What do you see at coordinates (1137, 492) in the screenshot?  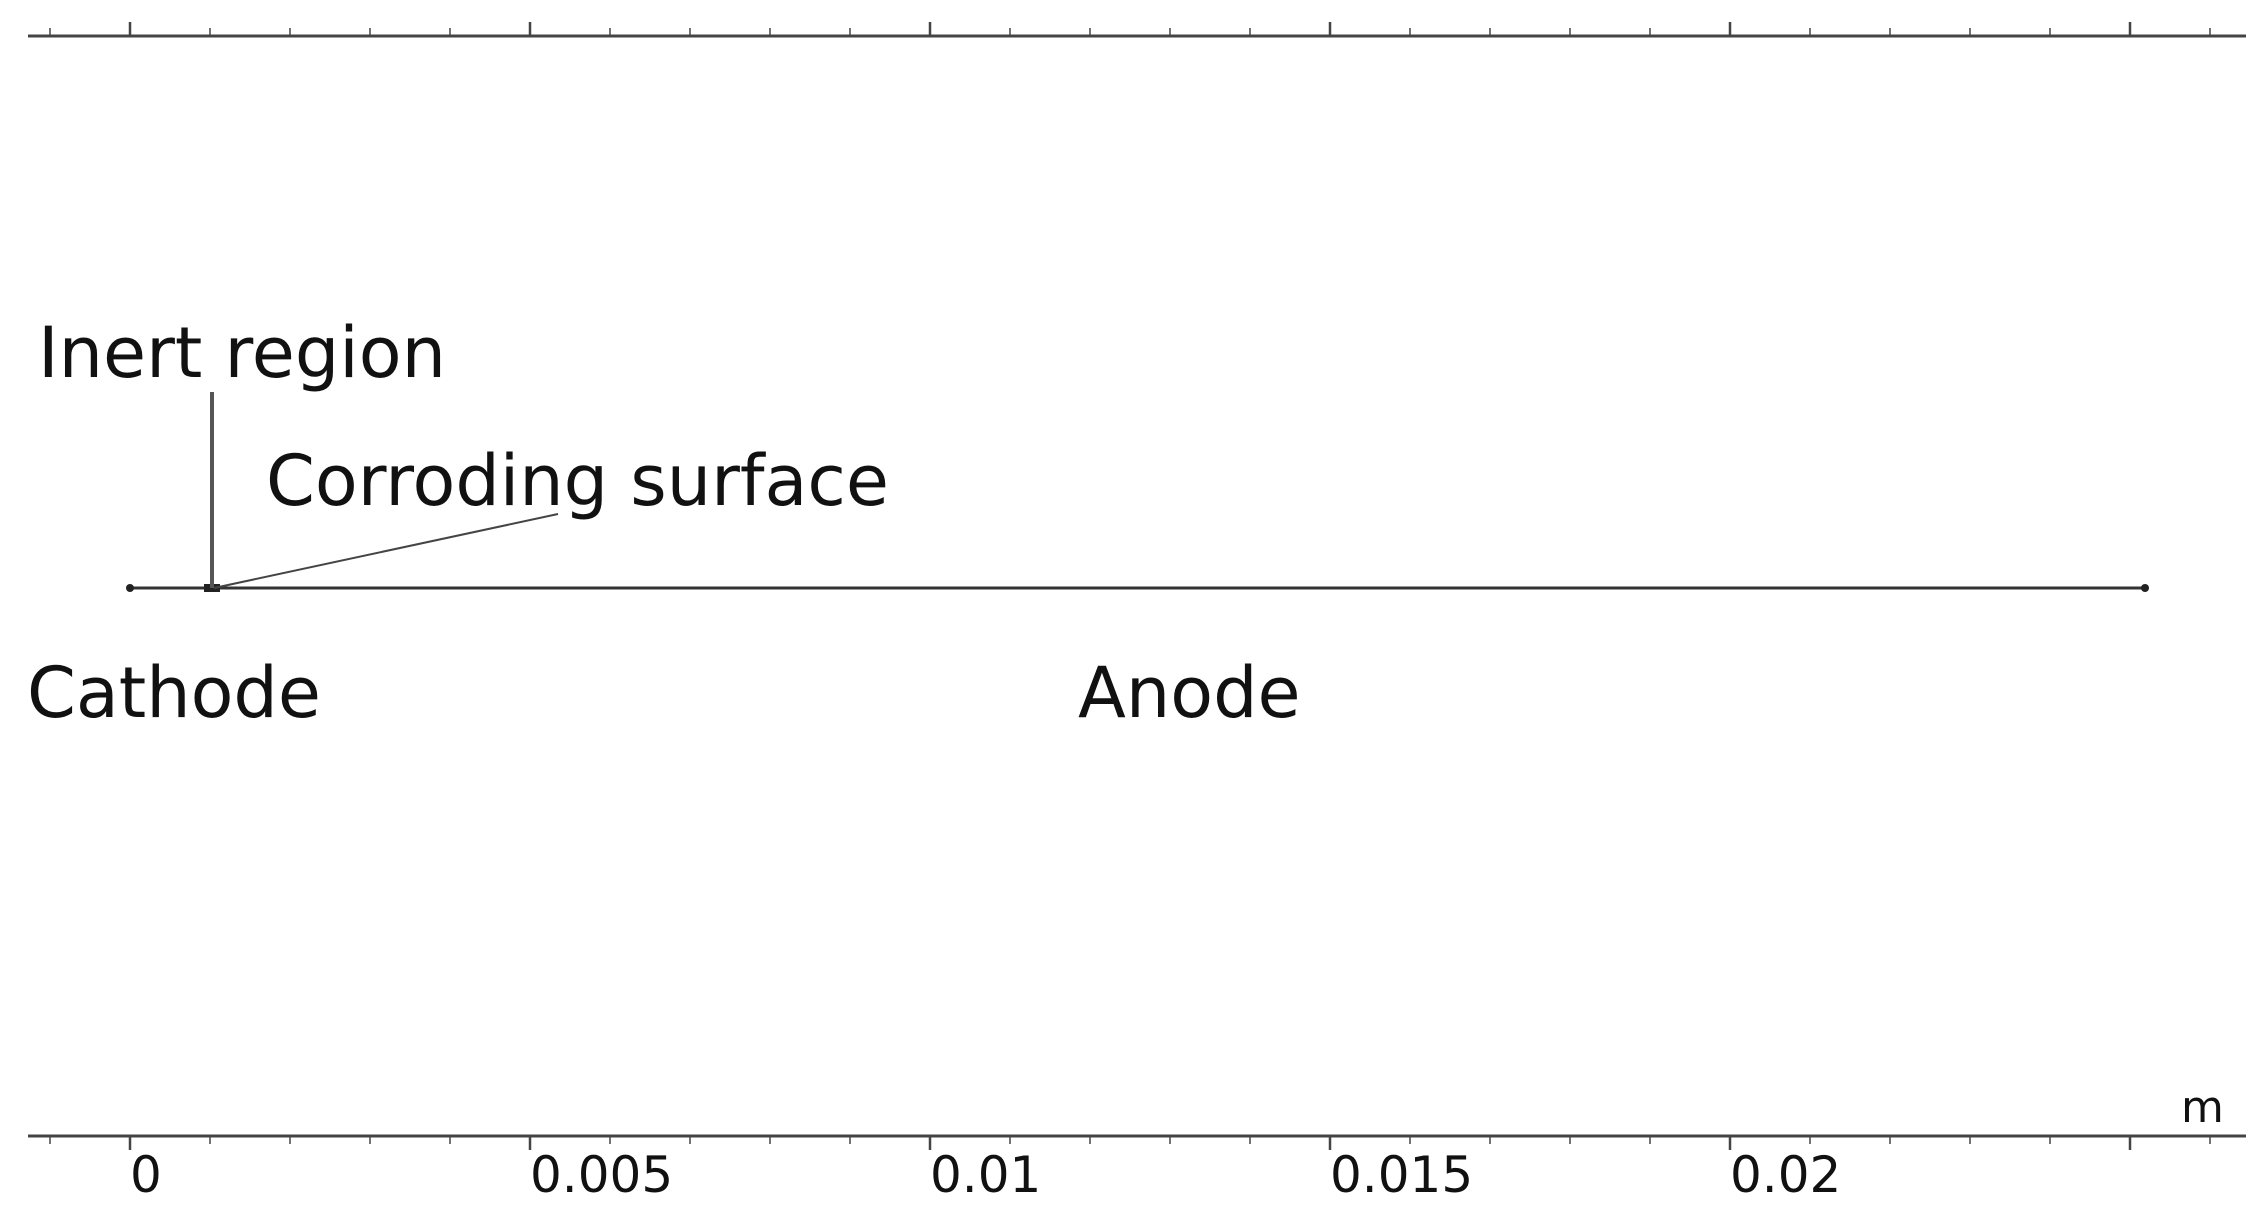 I see `domain-geometry` at bounding box center [1137, 492].